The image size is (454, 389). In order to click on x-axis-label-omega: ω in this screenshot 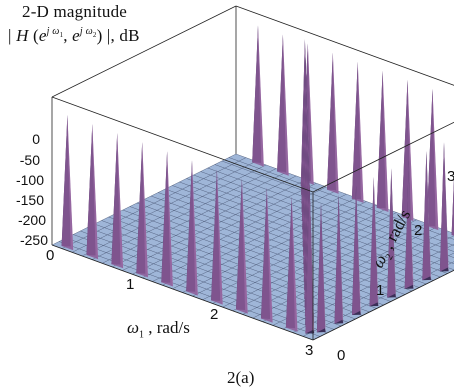, I will do `click(133, 327)`.